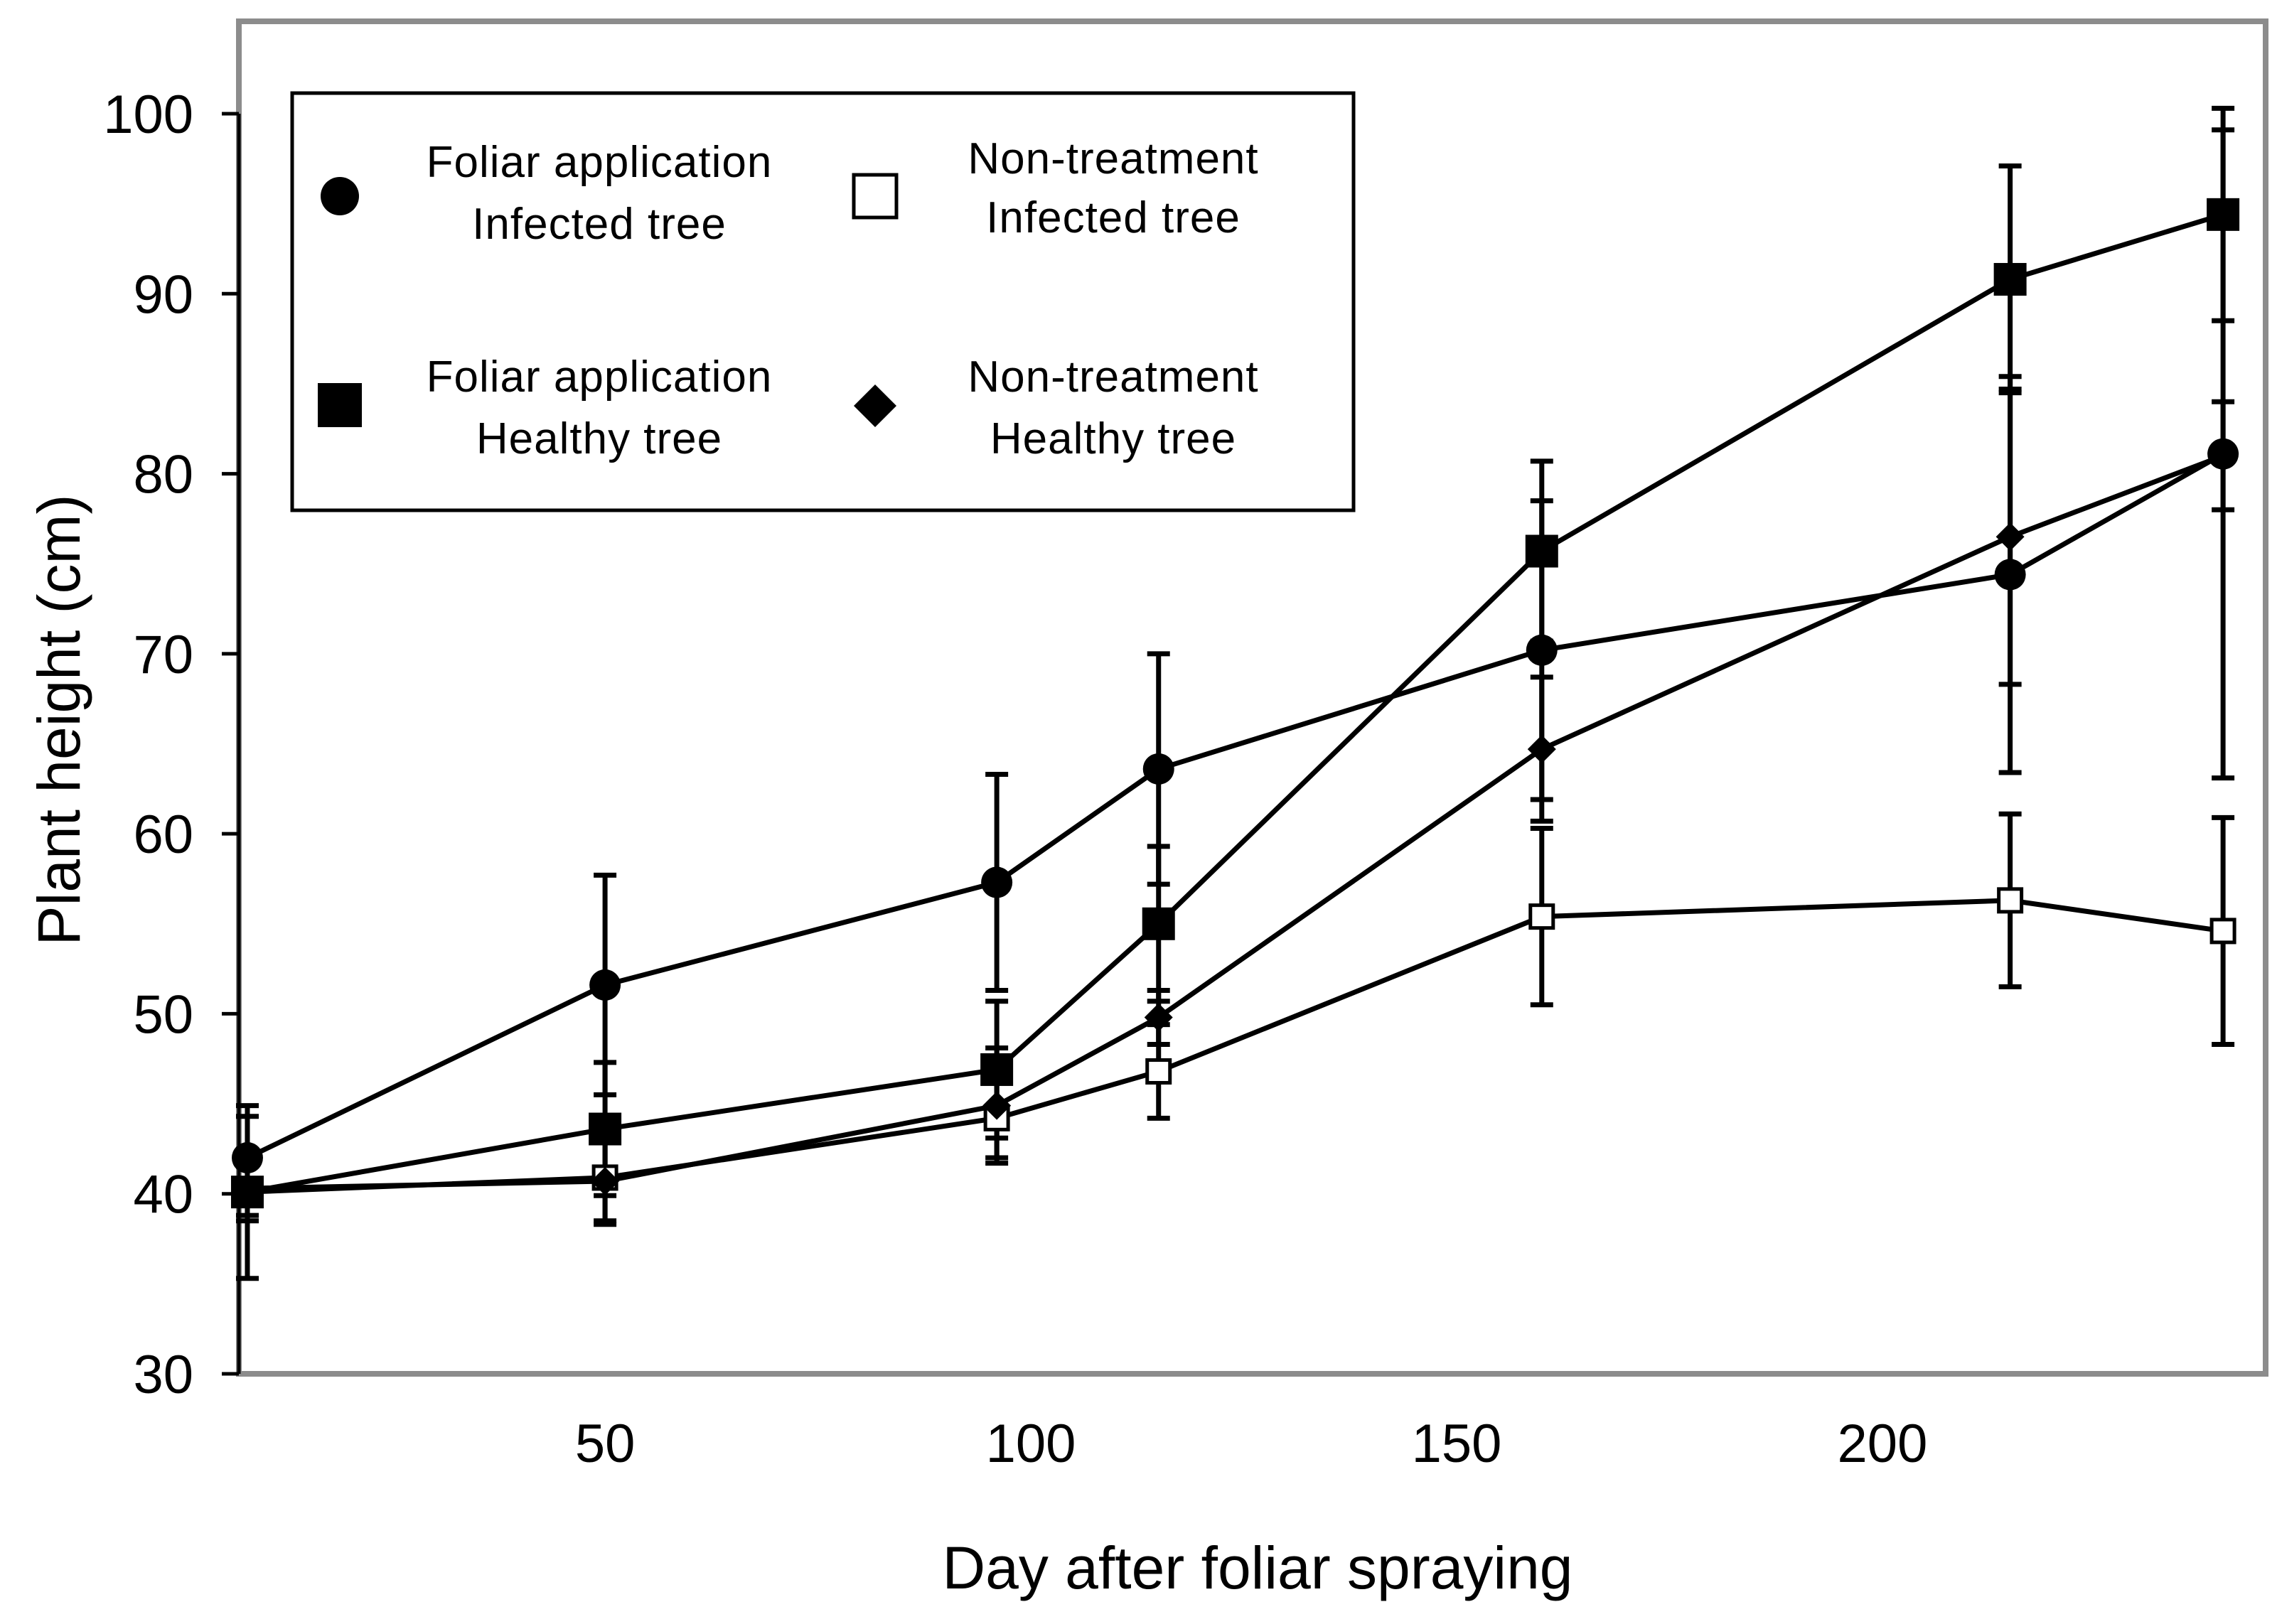 Image resolution: width=2277 pixels, height=1624 pixels. I want to click on legend-marker-open-square, so click(876, 197).